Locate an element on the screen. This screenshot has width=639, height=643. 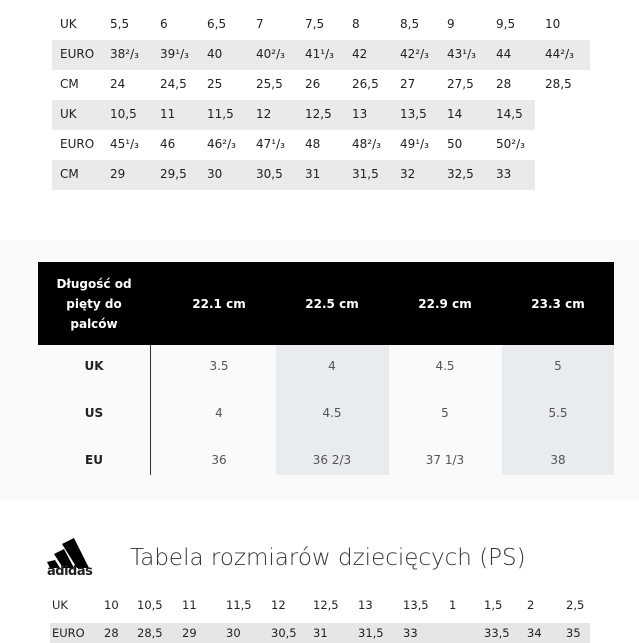
cell: 24,5 is located at coordinates (173, 84).